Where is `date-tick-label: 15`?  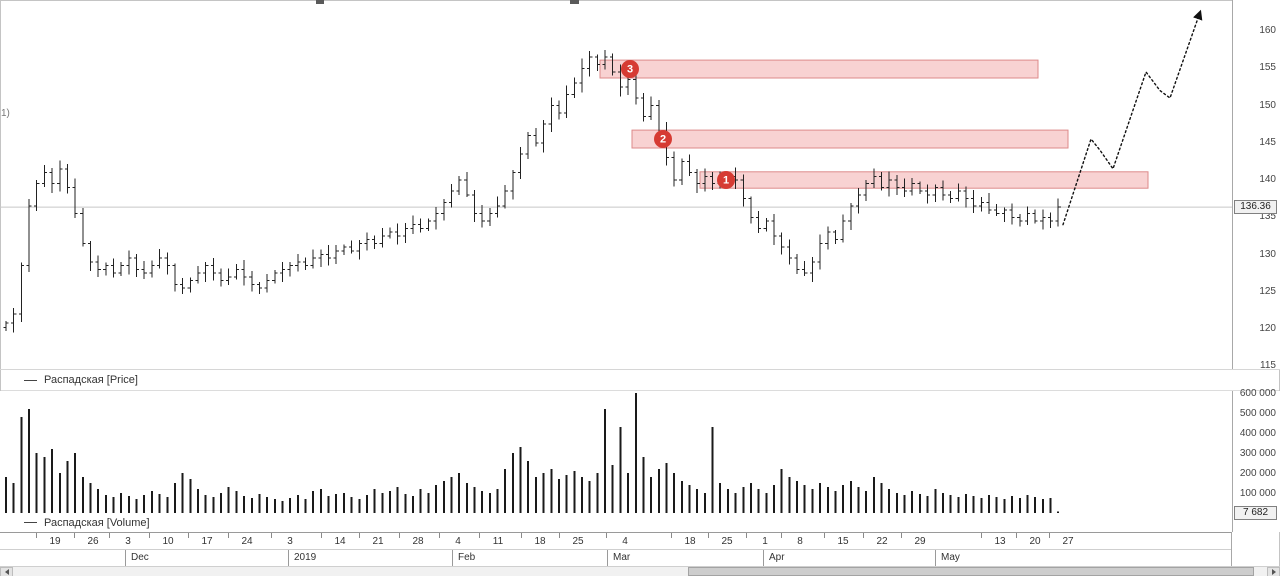
date-tick-label: 15 is located at coordinates (843, 541).